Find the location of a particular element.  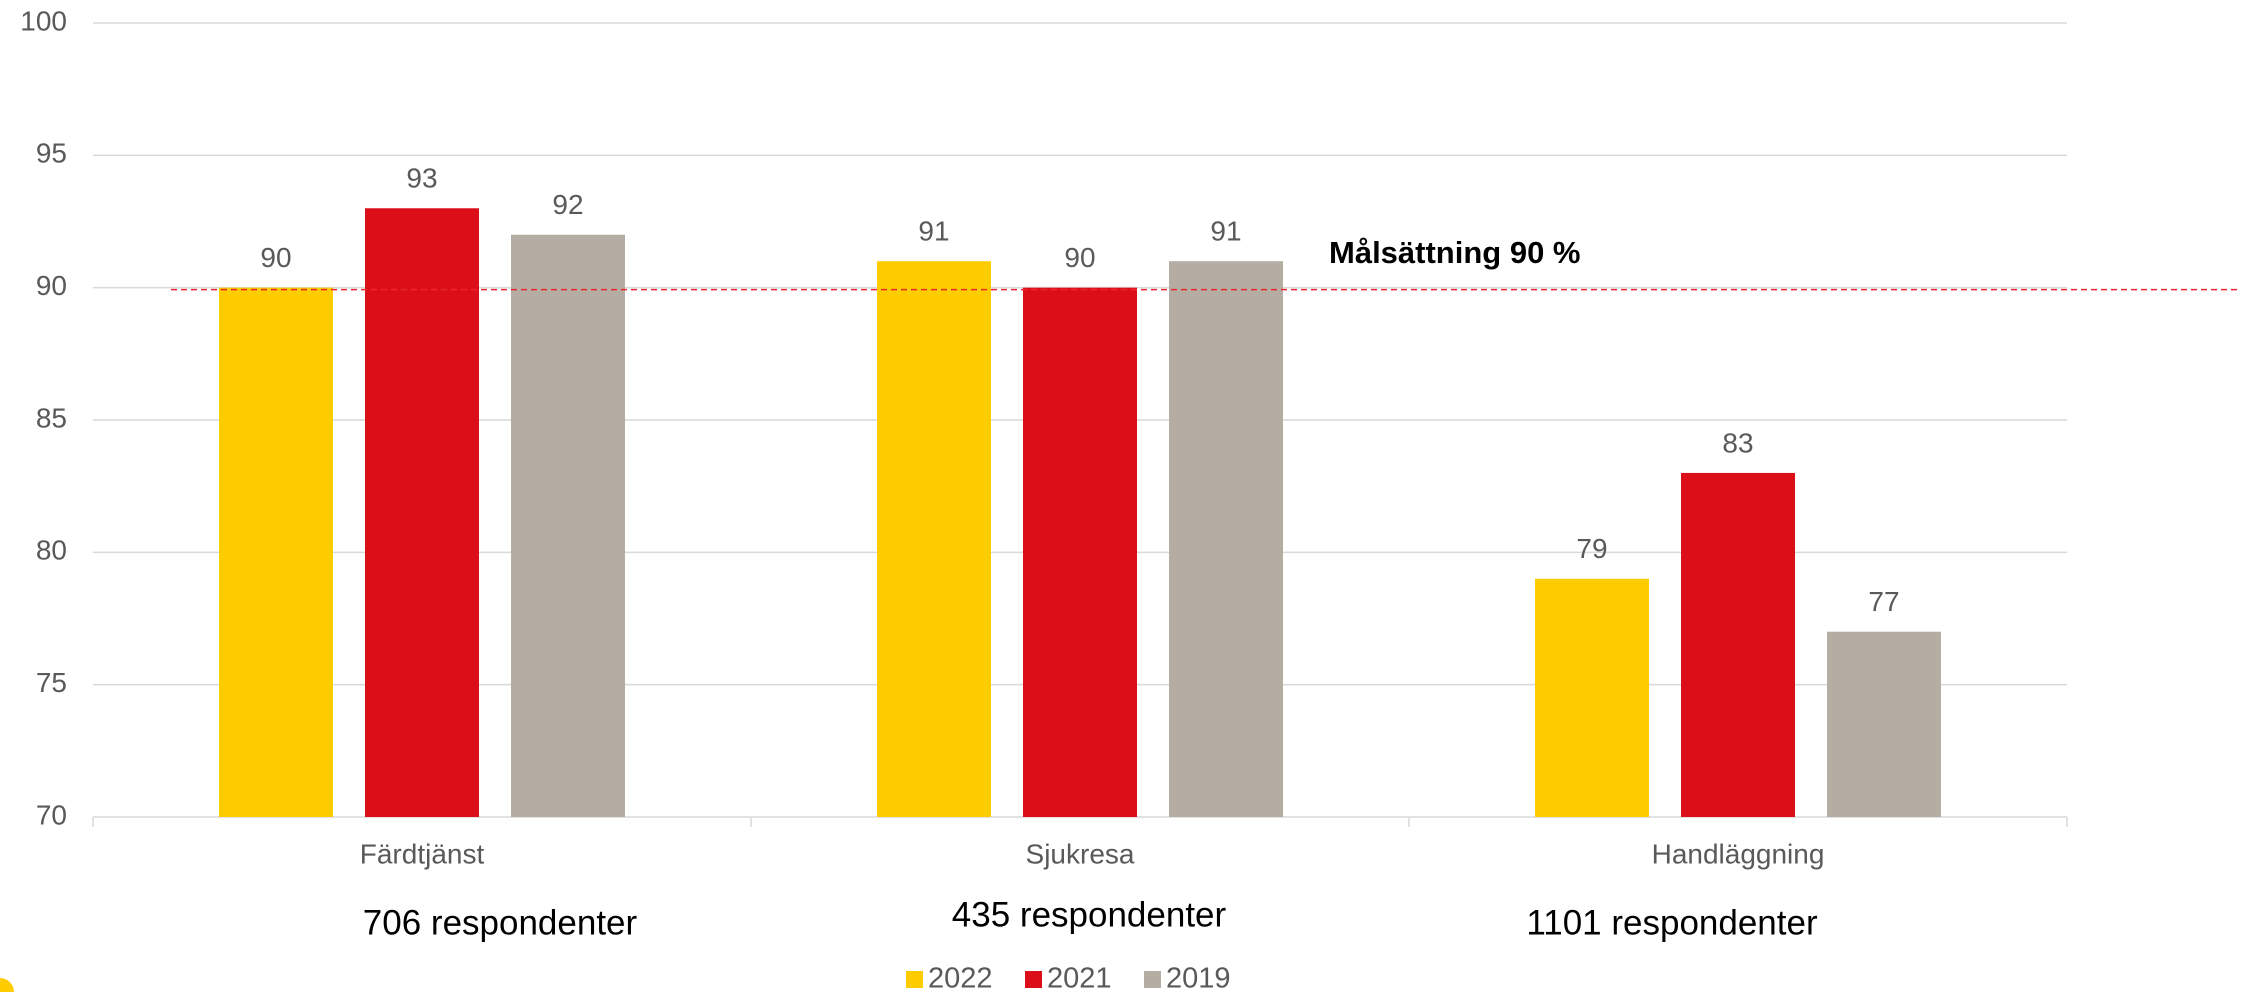

y-tick-label: 95 is located at coordinates (51, 153).